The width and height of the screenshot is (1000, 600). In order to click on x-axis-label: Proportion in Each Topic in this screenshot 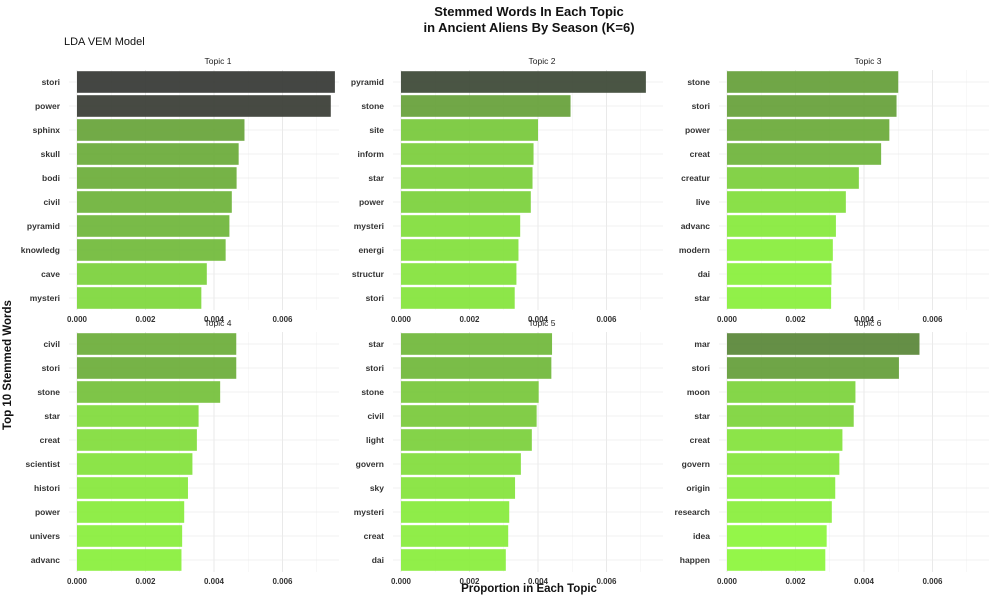, I will do `click(529, 589)`.